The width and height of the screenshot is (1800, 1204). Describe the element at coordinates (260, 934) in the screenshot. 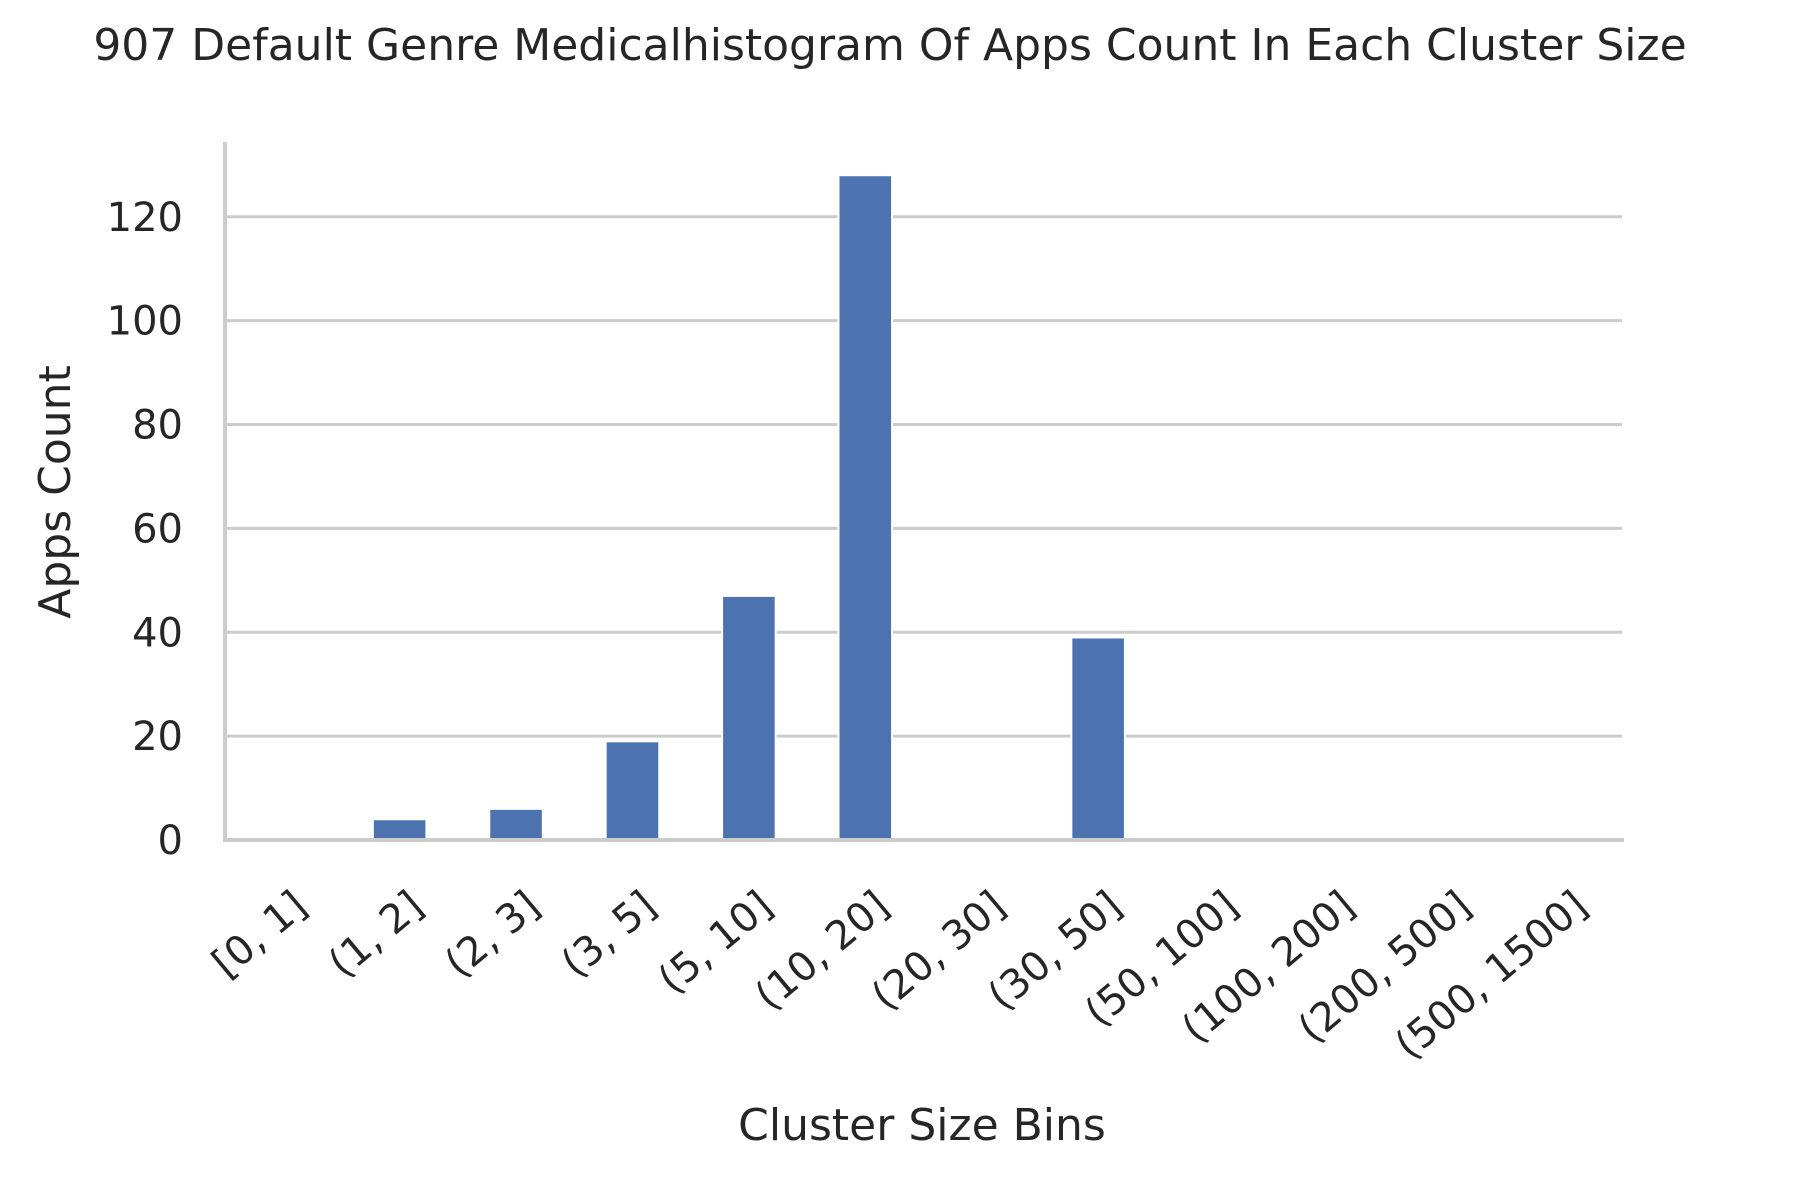

I see `x-tick-label-0: [0, 1]` at that location.